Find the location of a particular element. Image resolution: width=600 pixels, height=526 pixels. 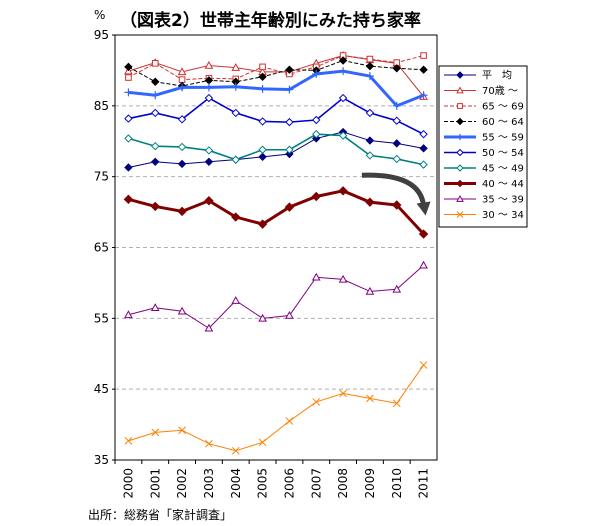

legend-item: 30 ～ 34 is located at coordinates (484, 215).